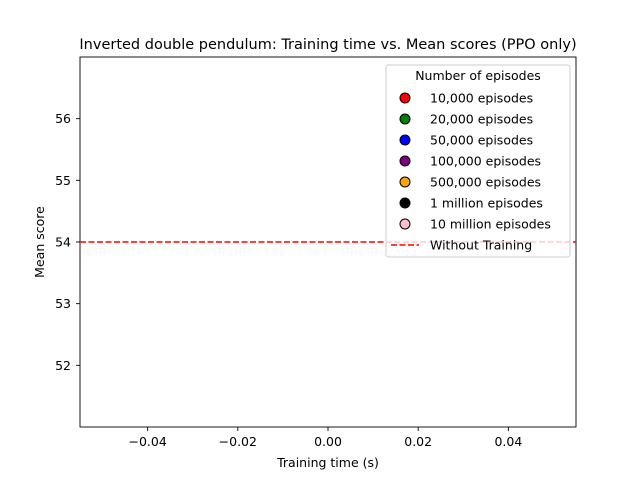  What do you see at coordinates (486, 203) in the screenshot?
I see `legend-entry-label: 1 million episodes` at bounding box center [486, 203].